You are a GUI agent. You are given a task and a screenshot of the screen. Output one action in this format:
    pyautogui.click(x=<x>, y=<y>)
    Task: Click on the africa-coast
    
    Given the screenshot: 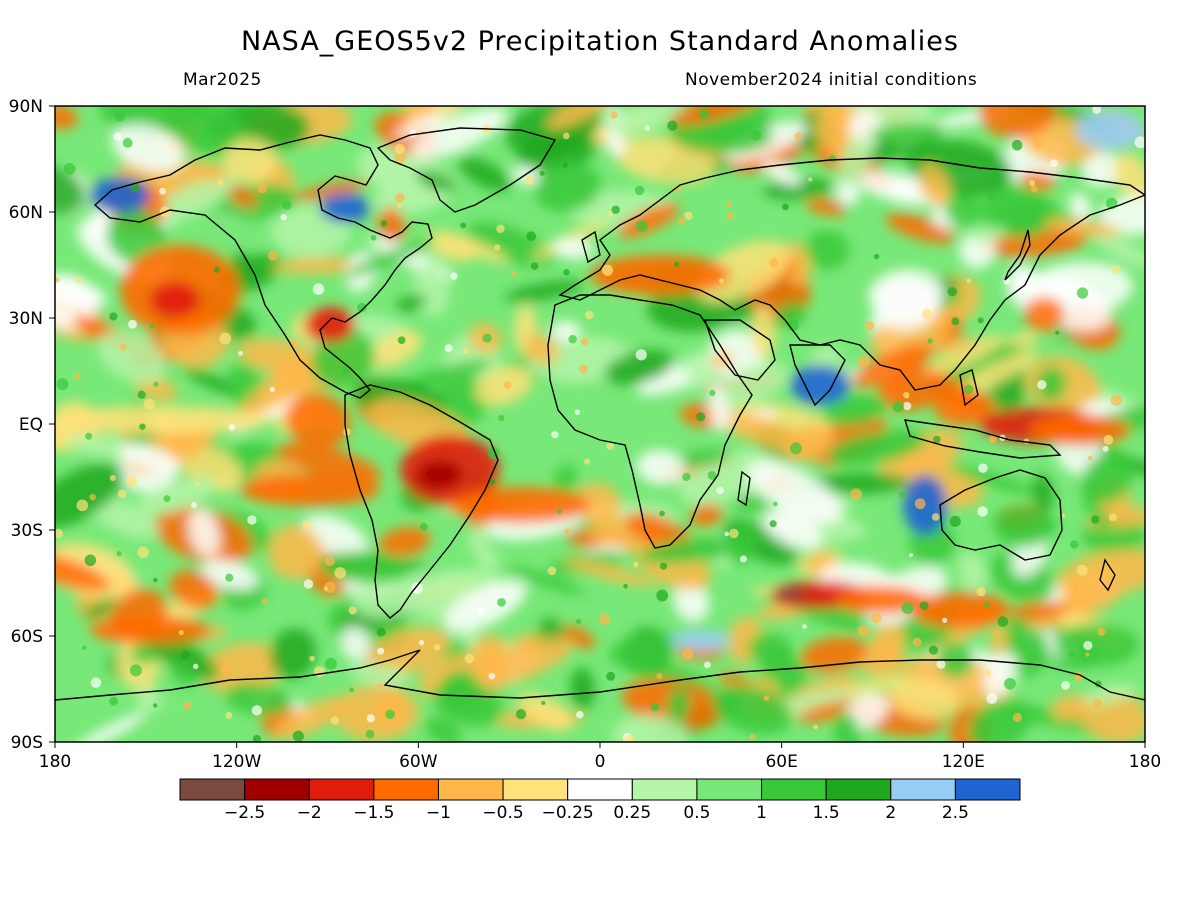 What is the action you would take?
    pyautogui.click(x=650, y=421)
    